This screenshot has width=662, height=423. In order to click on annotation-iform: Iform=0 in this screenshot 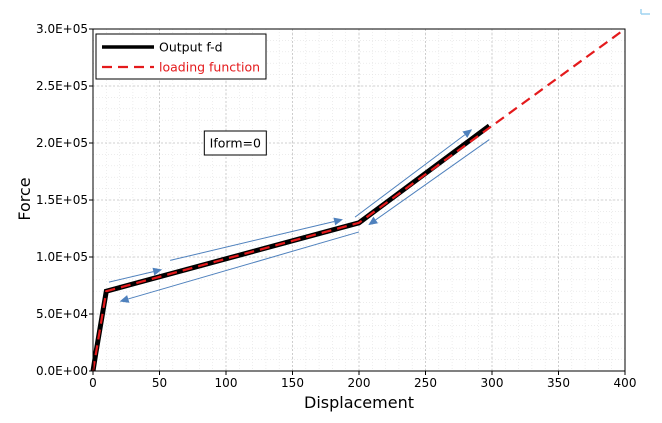, I will do `click(235, 143)`.